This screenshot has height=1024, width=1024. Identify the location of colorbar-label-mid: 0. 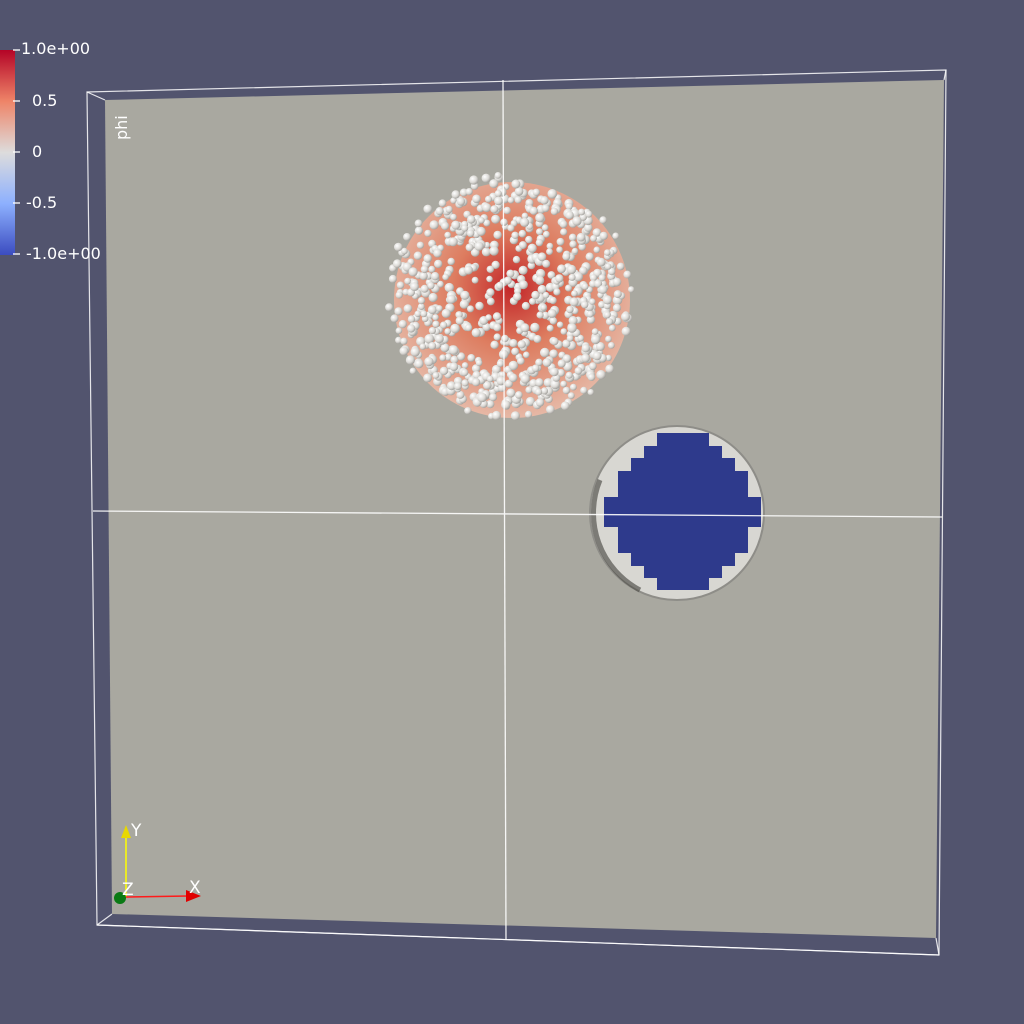
(37, 151).